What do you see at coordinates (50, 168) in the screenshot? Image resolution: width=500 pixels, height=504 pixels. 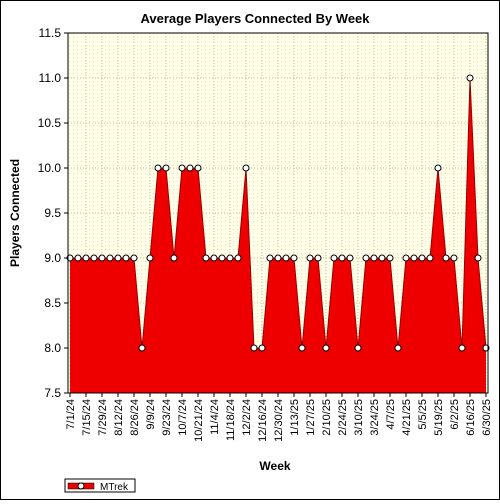 I see `y-tick-label: 10.0` at bounding box center [50, 168].